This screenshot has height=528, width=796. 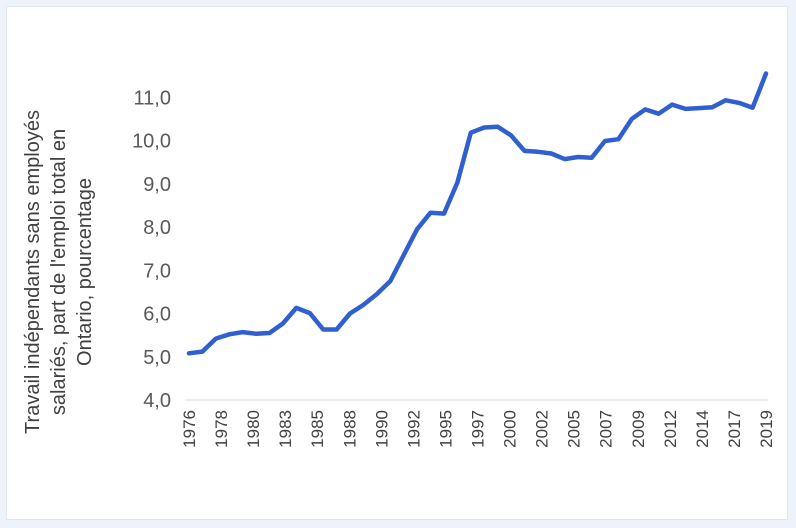 What do you see at coordinates (157, 185) in the screenshot?
I see `y-tick-label: 9,0` at bounding box center [157, 185].